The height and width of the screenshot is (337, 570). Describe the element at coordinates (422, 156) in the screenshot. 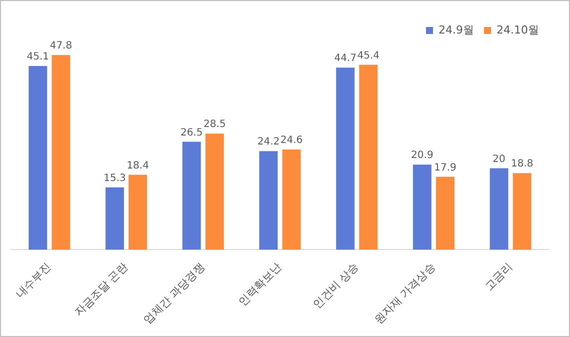

I see `data-label: 20.9` at that location.